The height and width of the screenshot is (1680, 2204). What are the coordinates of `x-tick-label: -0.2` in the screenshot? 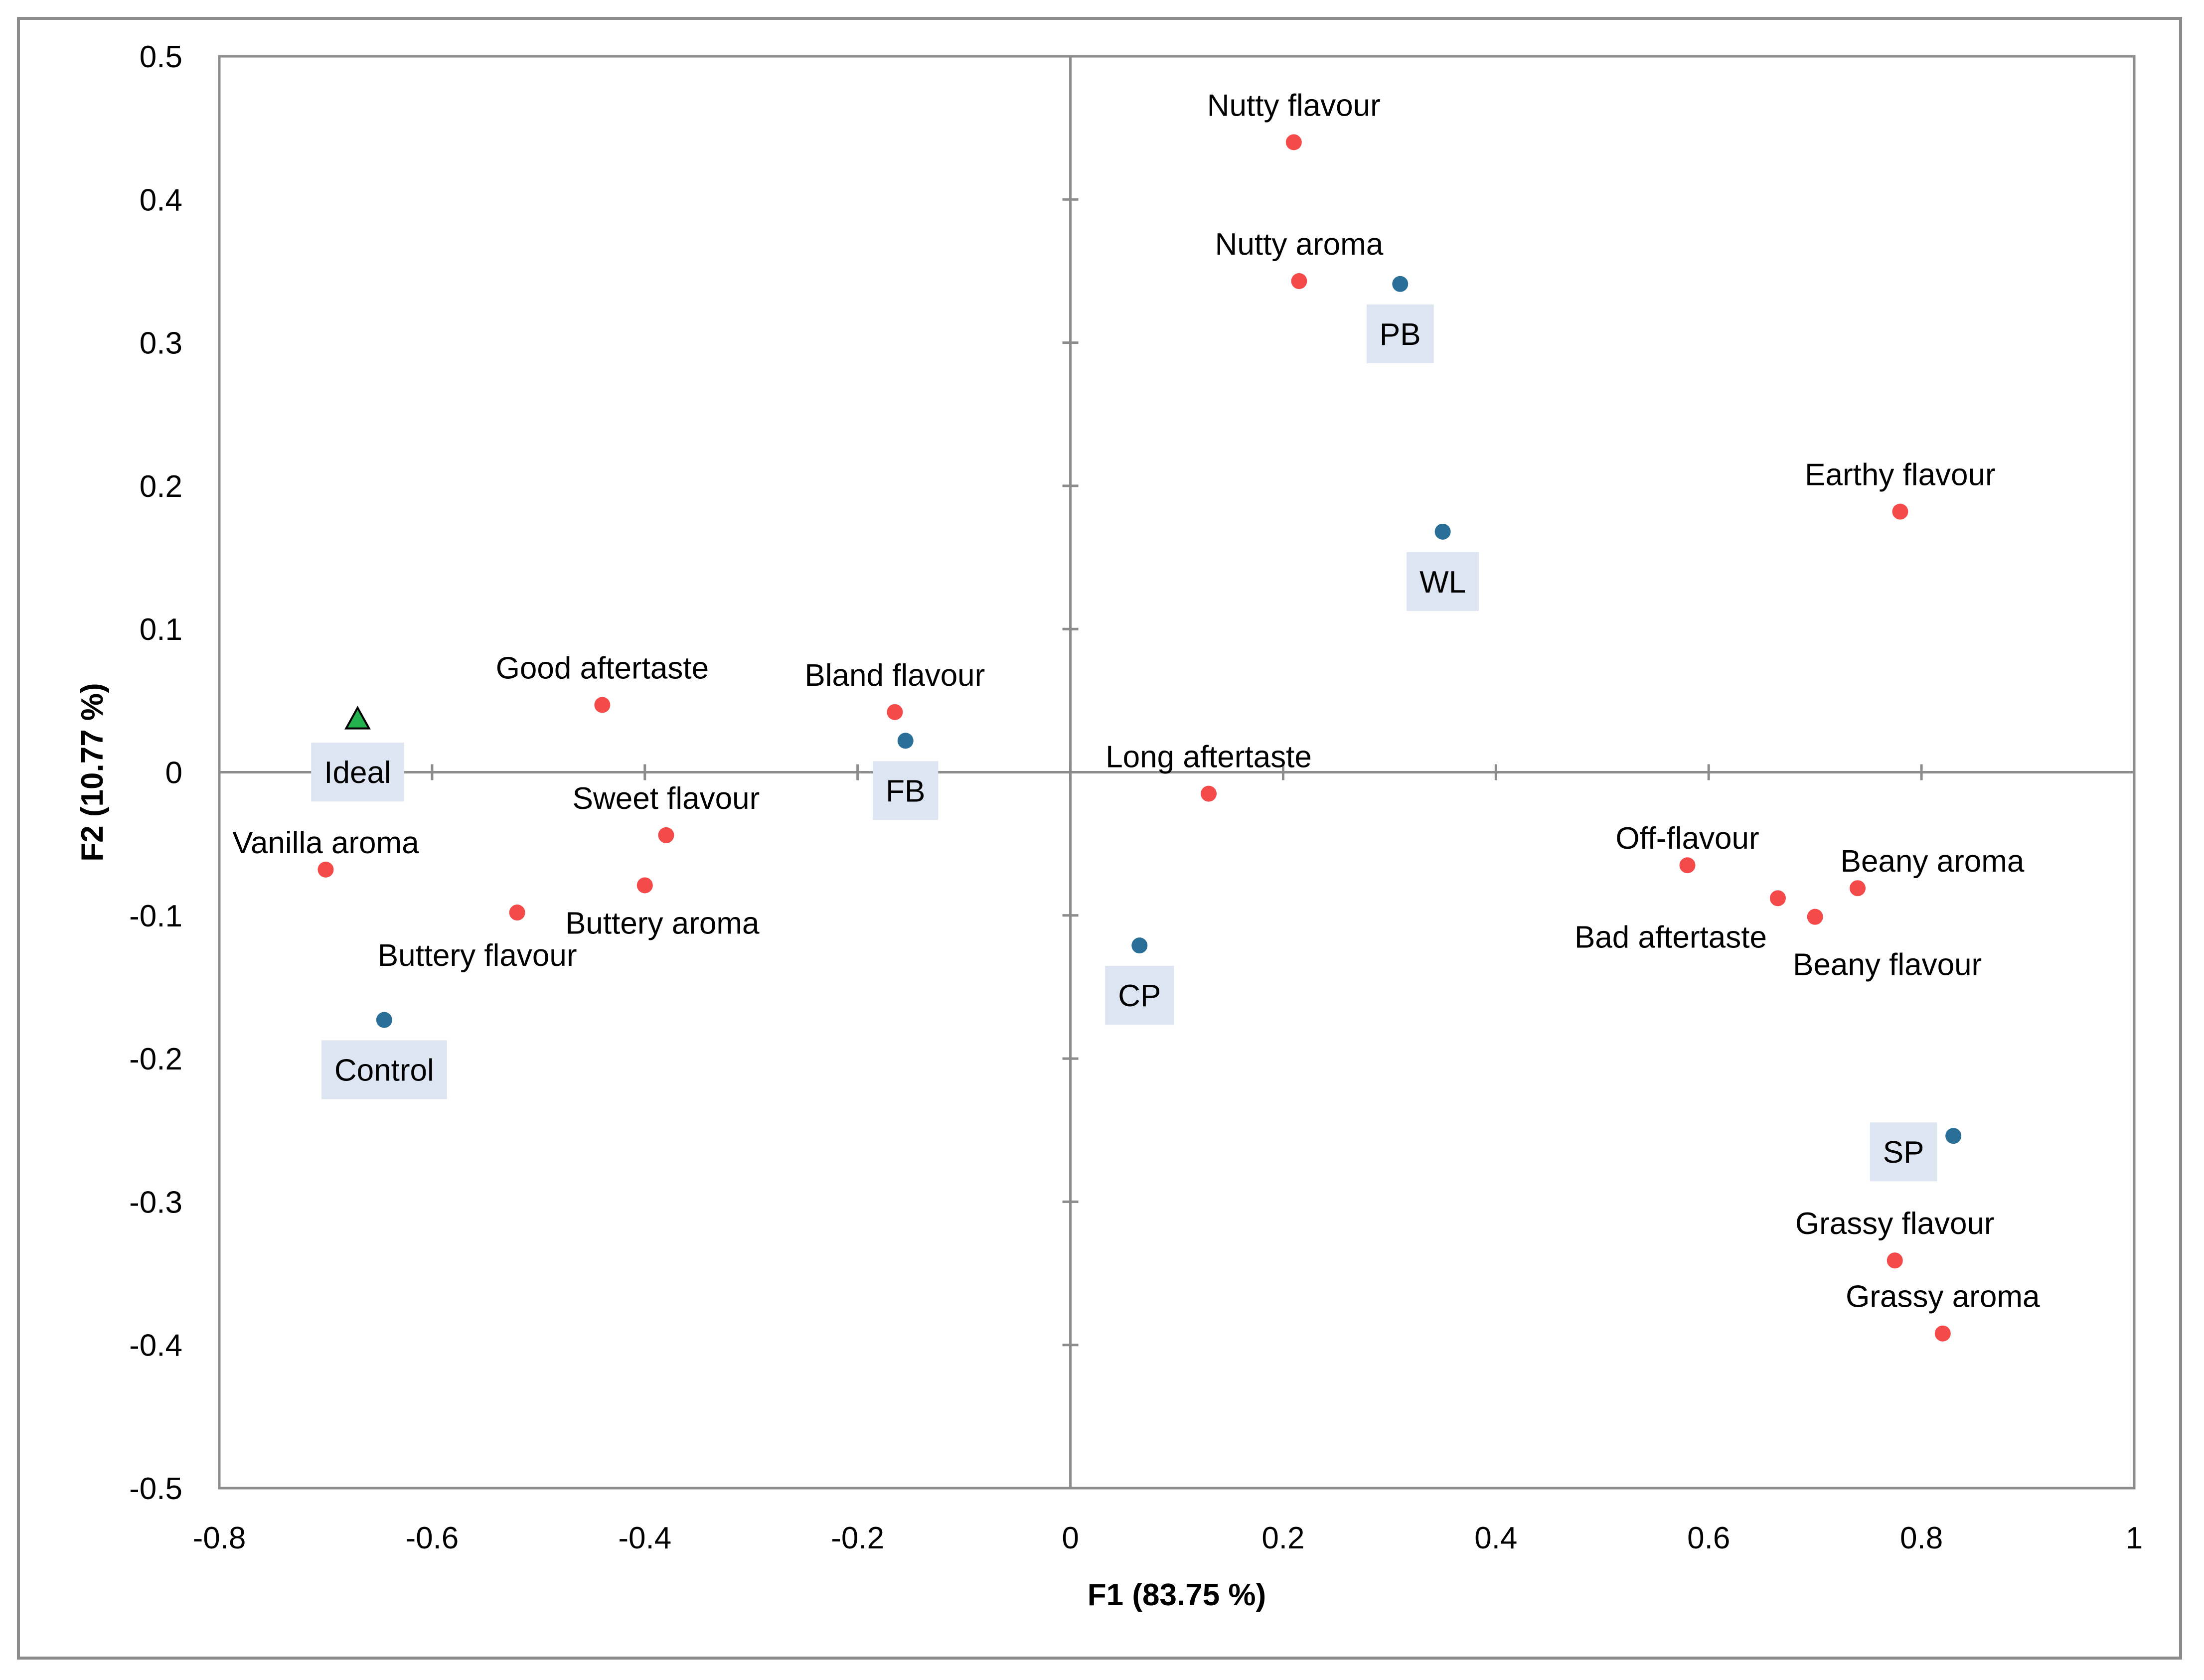 It's located at (857, 1538).